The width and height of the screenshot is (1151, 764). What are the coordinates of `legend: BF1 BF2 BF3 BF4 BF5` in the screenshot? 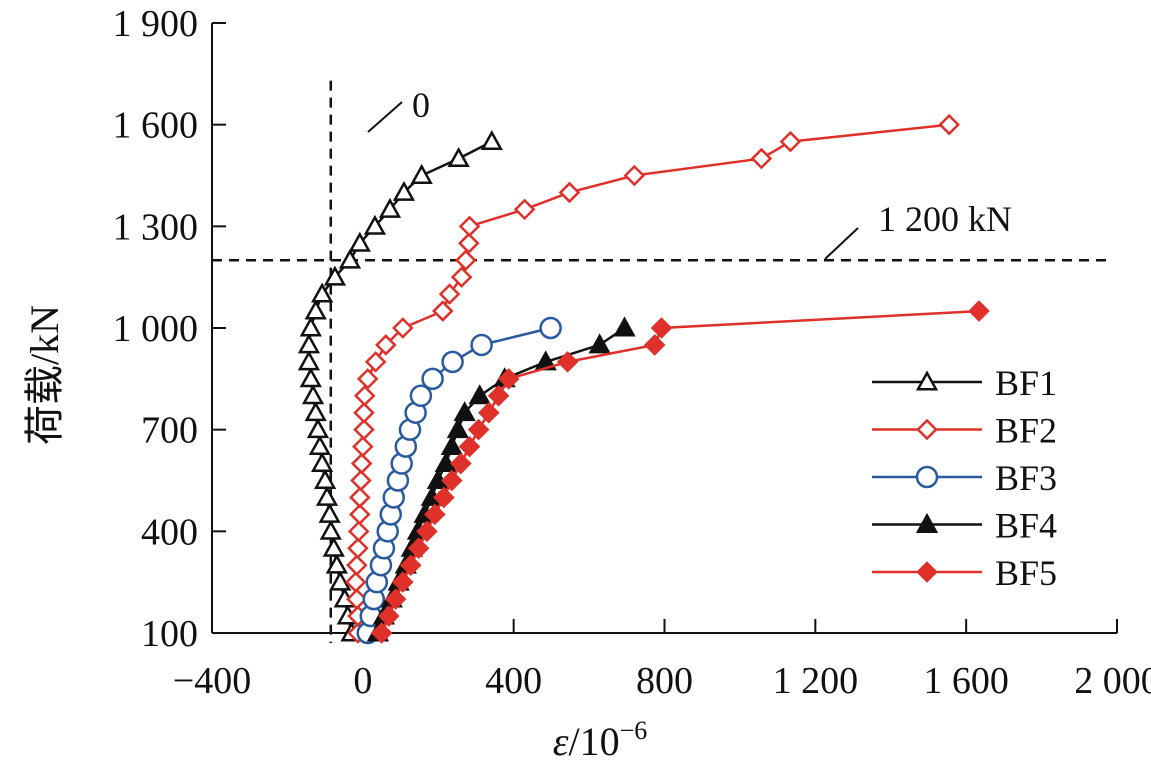 It's located at (964, 478).